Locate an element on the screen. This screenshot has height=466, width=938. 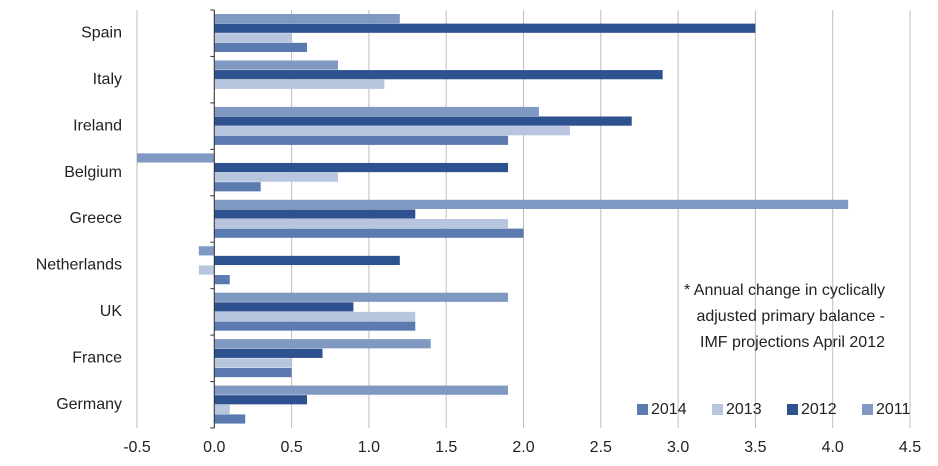
y-tick-label: Greece is located at coordinates (96, 218).